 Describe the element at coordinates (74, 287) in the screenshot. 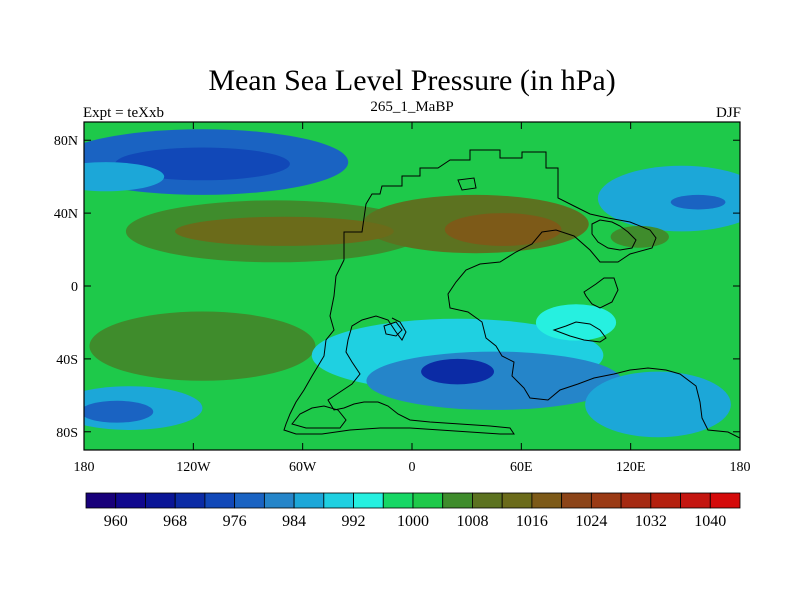

I see `y-tick-label: 0` at that location.